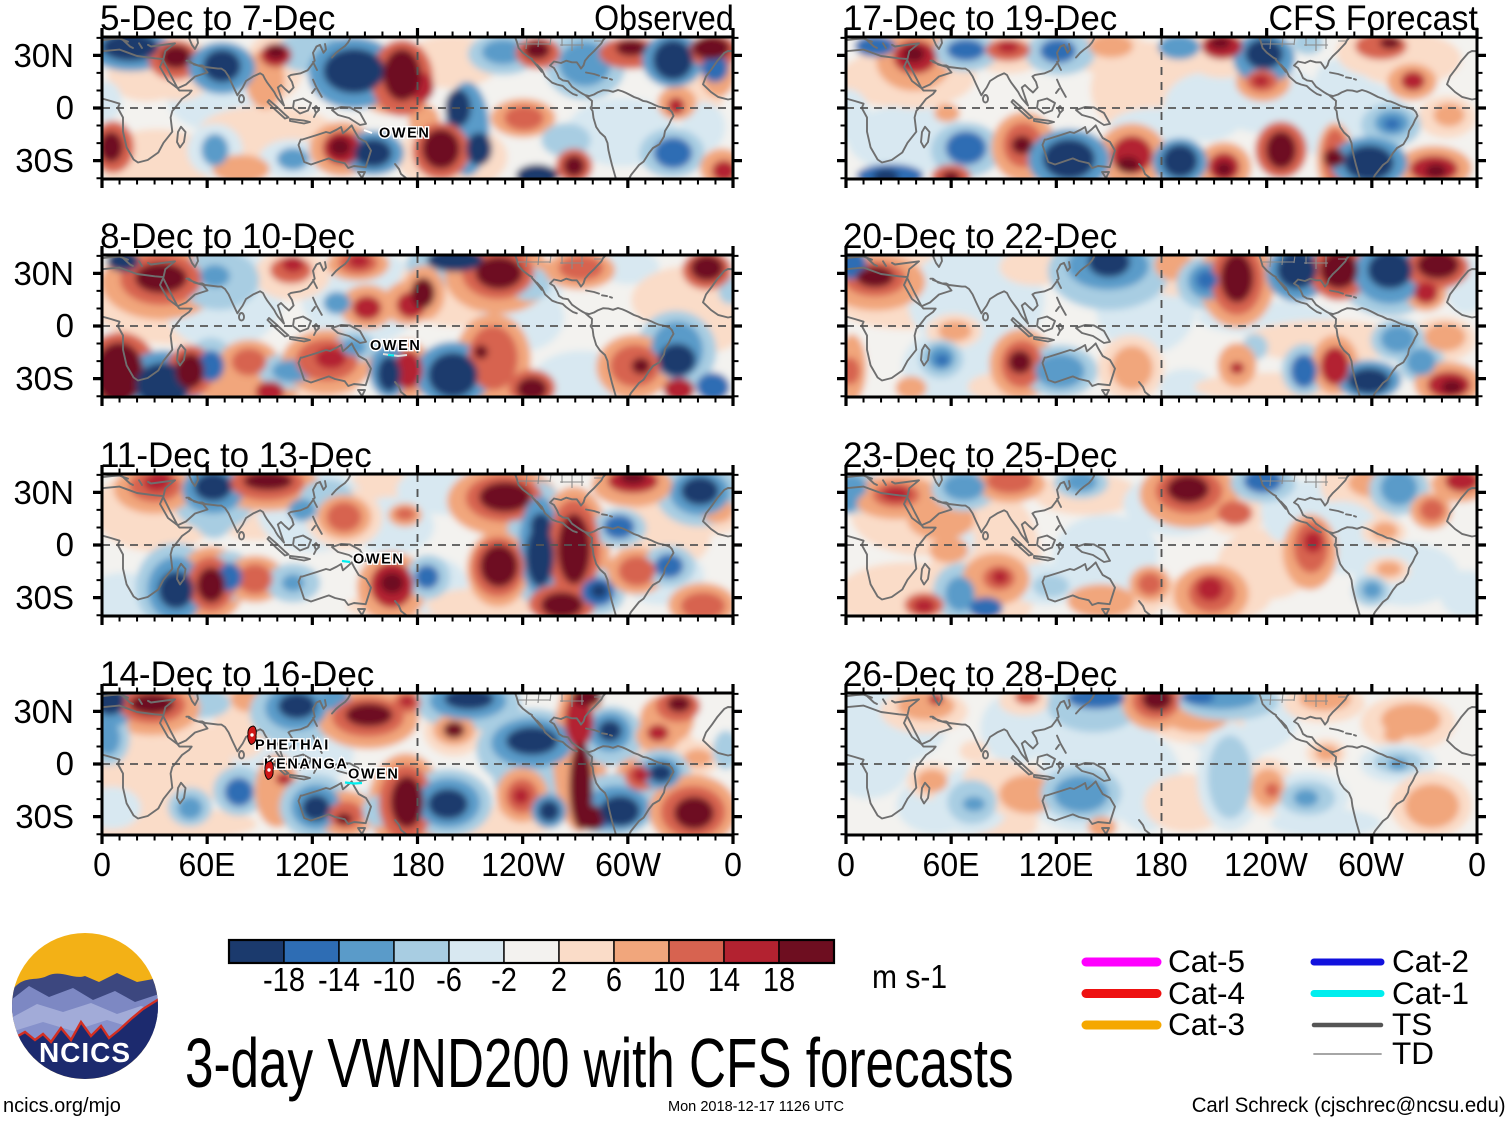 The height and width of the screenshot is (1121, 1510). Describe the element at coordinates (85, 1052) in the screenshot. I see `svg-text: NCICS` at that location.